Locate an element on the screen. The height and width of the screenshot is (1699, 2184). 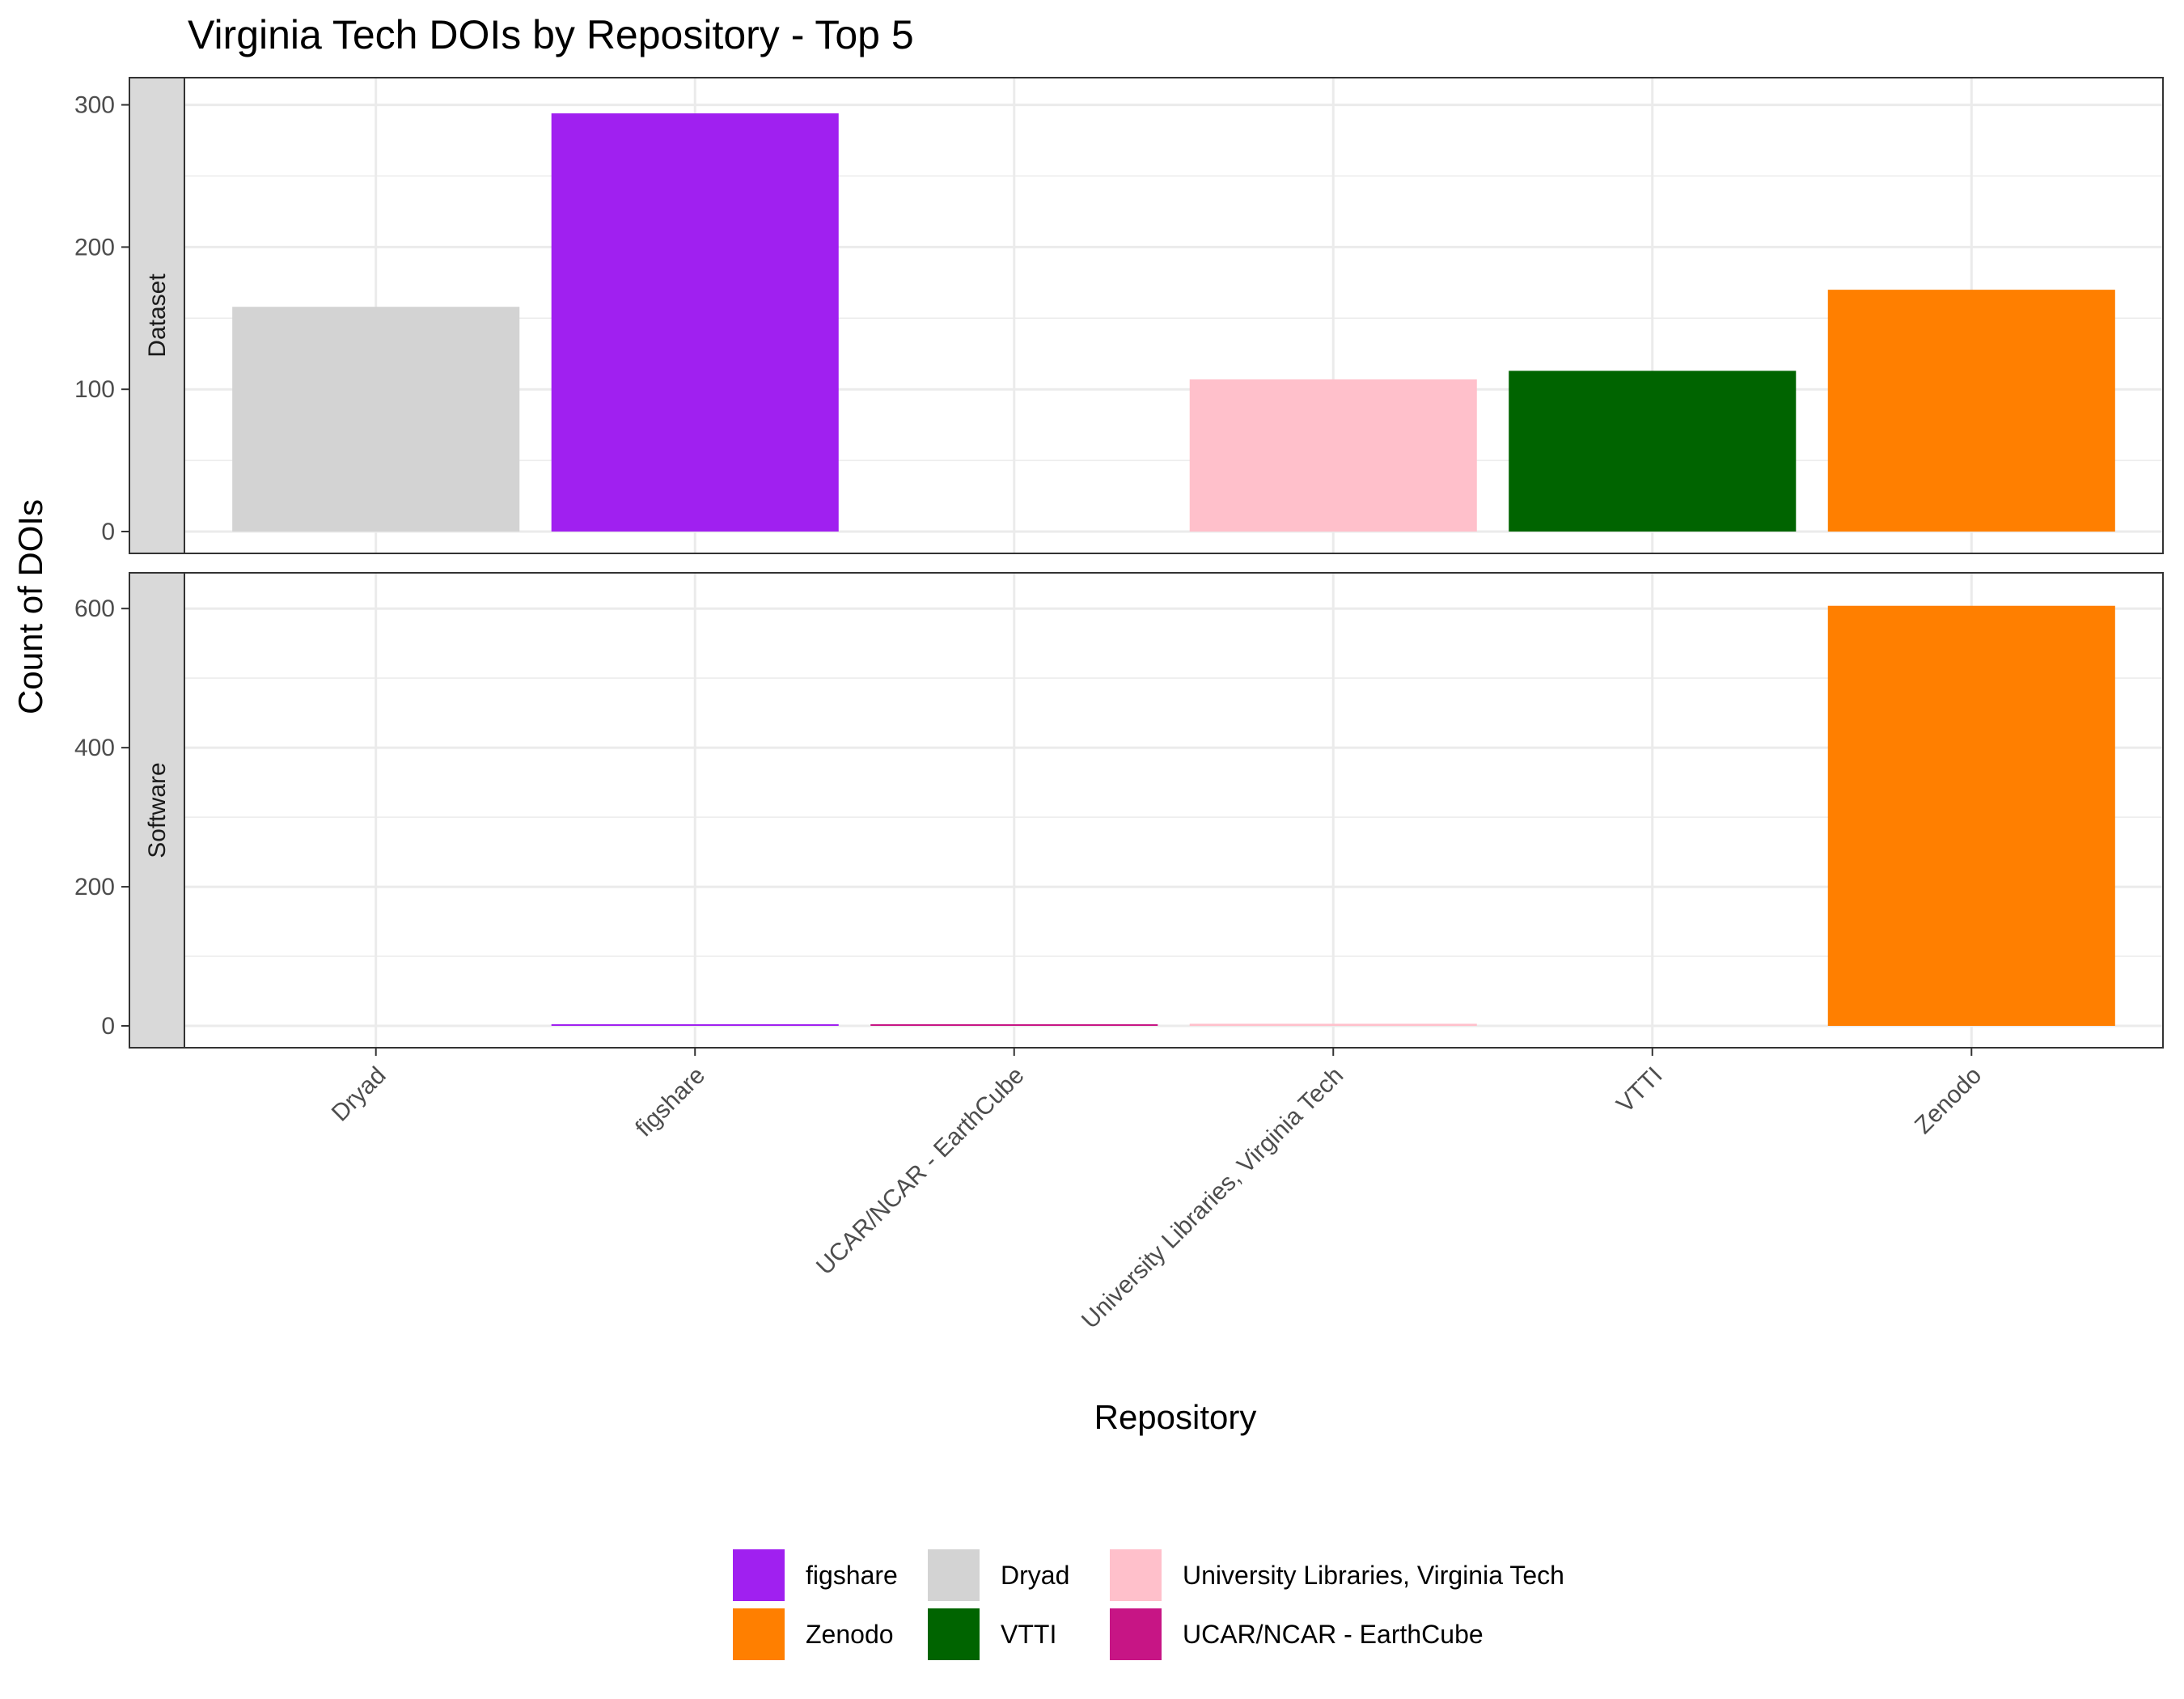
legend-item: University Libraries, Virginia Tech is located at coordinates (1337, 1575).